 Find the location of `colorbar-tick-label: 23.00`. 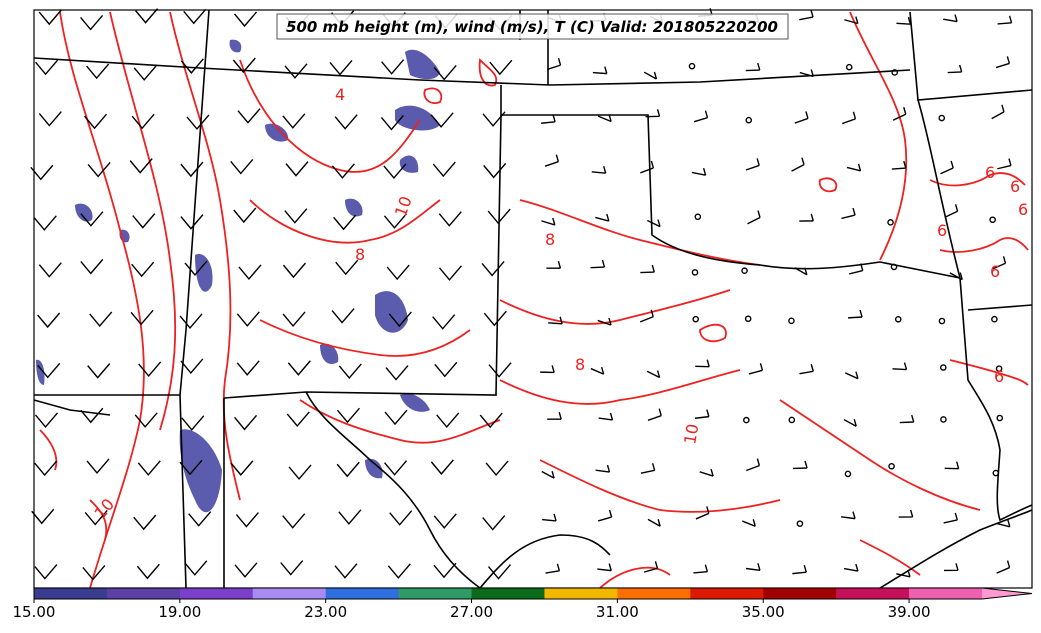

colorbar-tick-label: 23.00 is located at coordinates (325, 612).